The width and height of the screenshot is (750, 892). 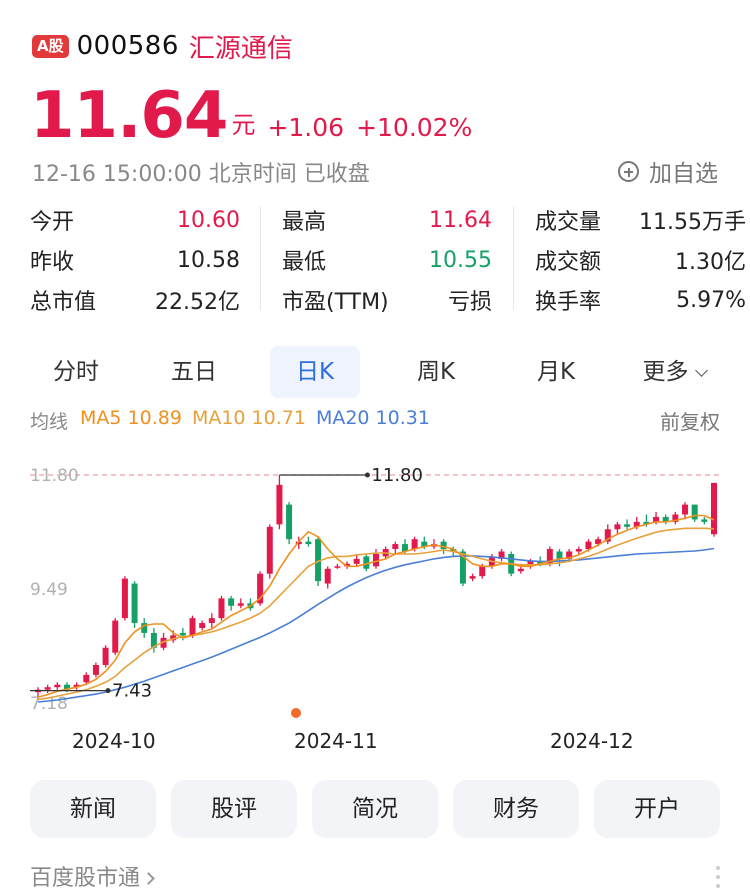 What do you see at coordinates (414, 127) in the screenshot?
I see `price-change-pct: +10.02%` at bounding box center [414, 127].